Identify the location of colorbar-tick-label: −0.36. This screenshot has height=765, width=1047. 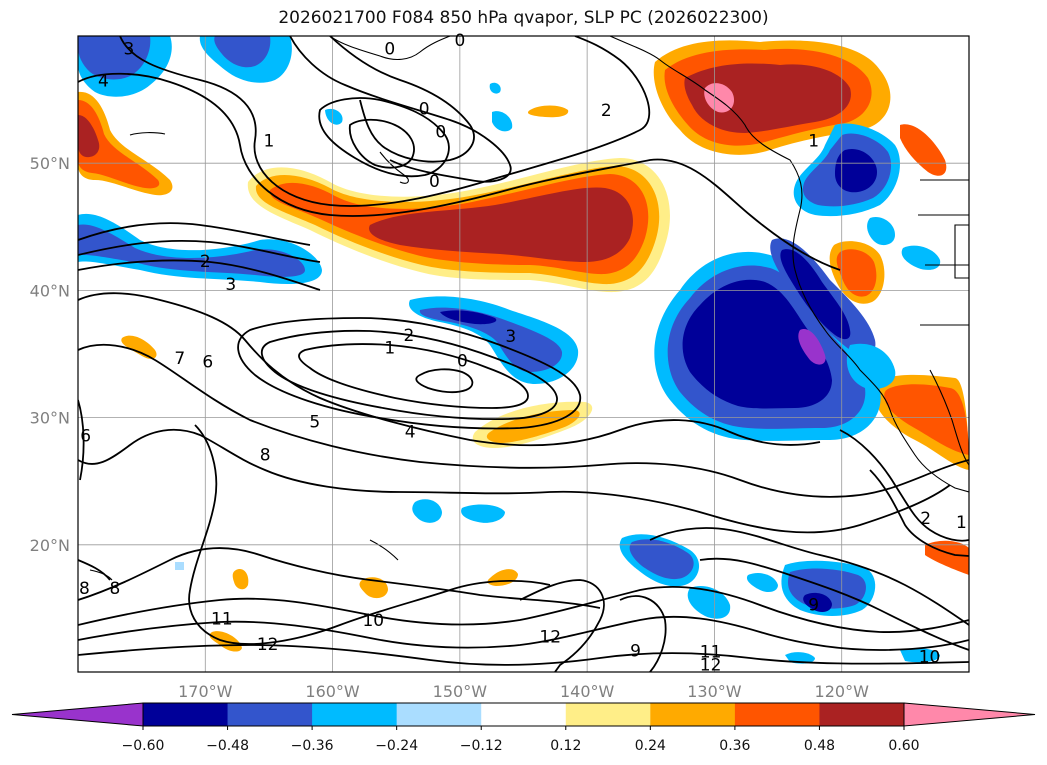
(312, 746).